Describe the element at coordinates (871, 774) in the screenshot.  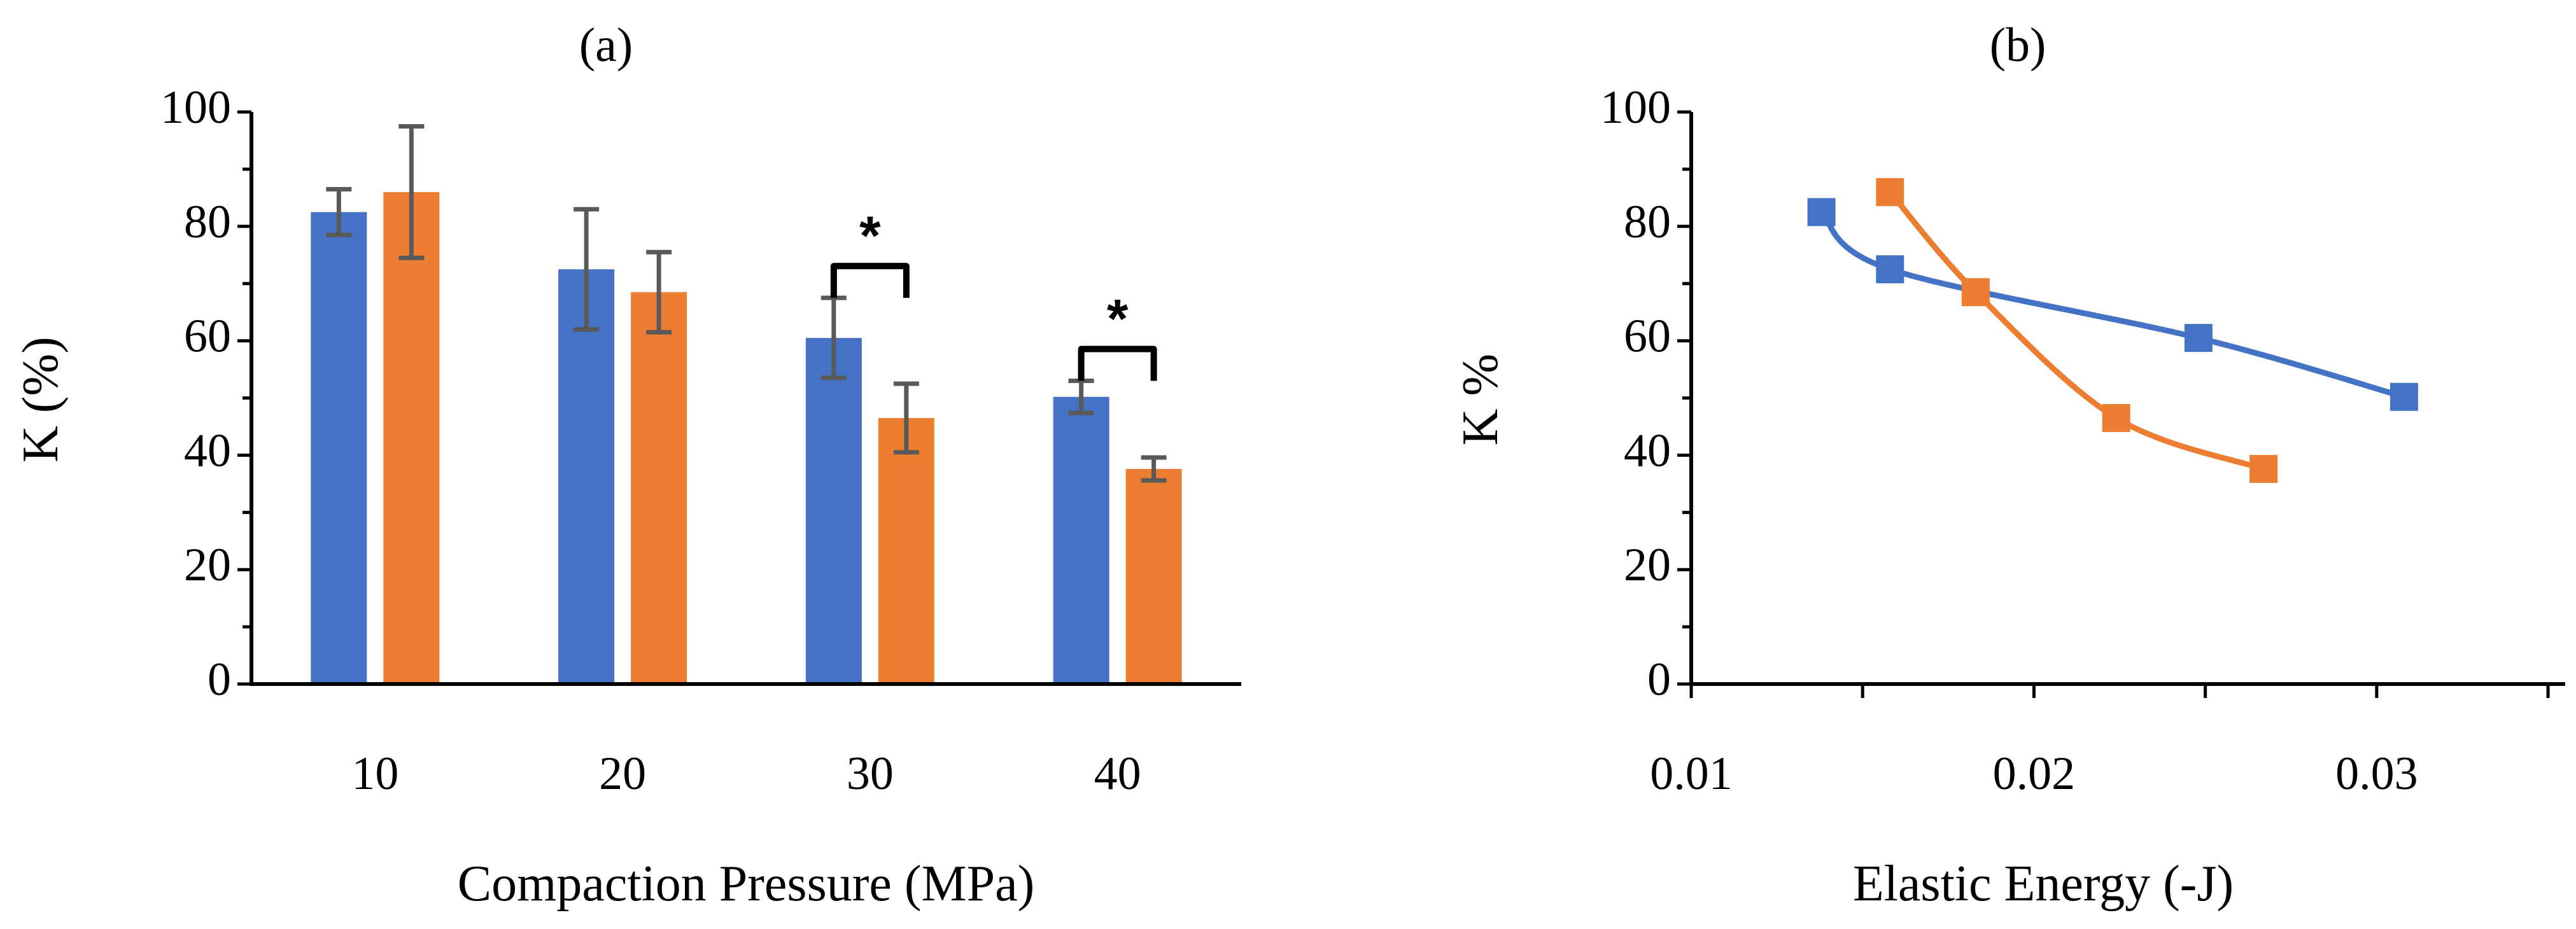
I see `x-tick-label: 30` at that location.